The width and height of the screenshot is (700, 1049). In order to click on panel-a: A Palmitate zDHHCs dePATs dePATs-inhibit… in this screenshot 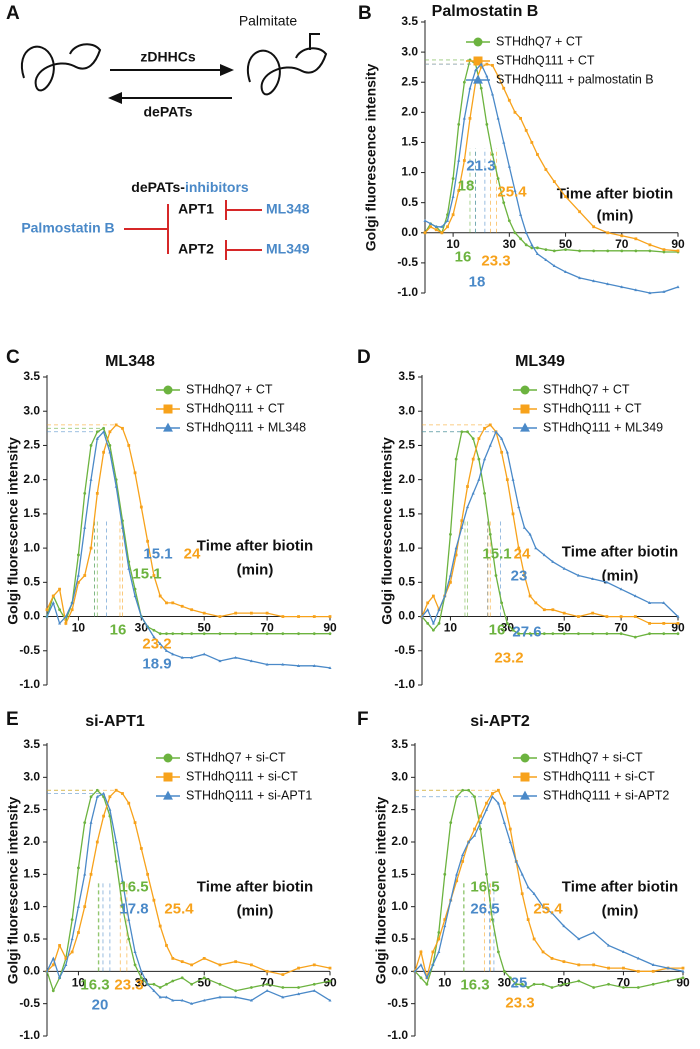, I will do `click(167, 131)`.